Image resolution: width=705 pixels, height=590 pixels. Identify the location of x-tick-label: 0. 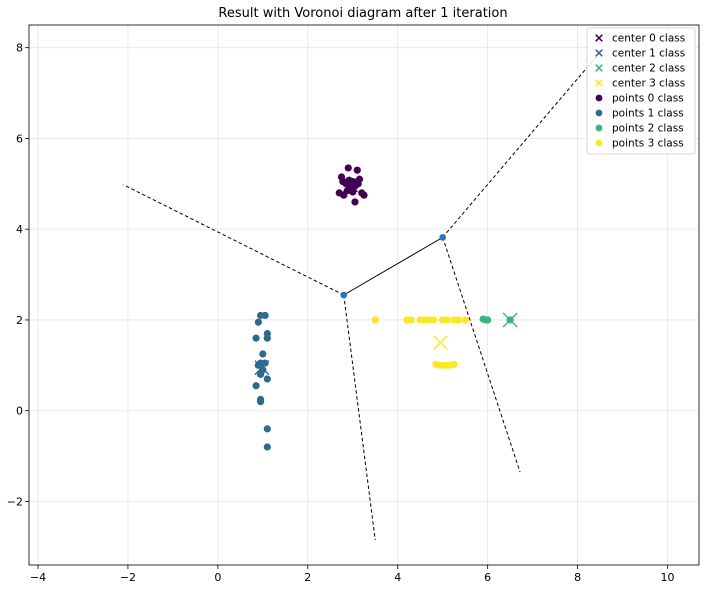
(217, 577).